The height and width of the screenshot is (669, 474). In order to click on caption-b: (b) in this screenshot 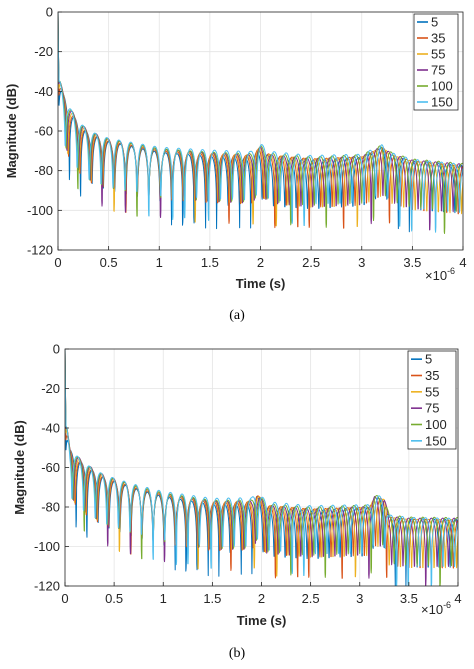, I will do `click(237, 653)`.